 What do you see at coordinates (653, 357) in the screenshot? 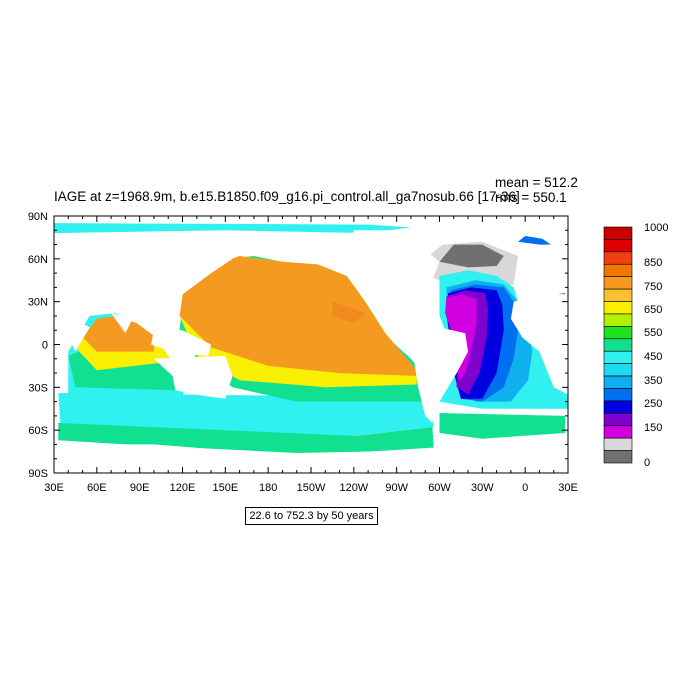
I see `colorbar-label: 450` at bounding box center [653, 357].